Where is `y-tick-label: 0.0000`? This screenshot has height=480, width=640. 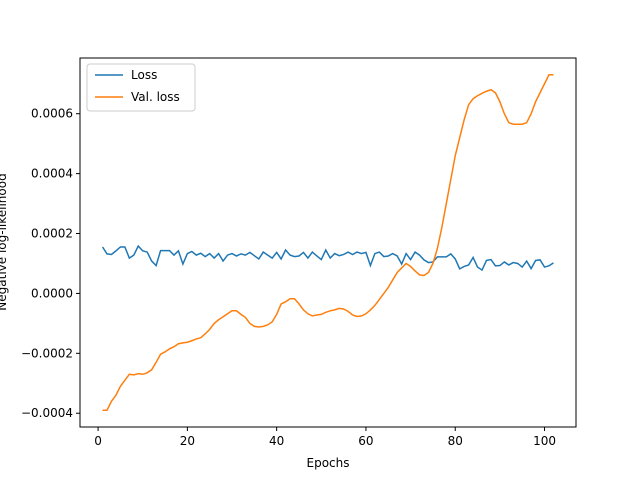
y-tick-label: 0.0000 is located at coordinates (52, 293).